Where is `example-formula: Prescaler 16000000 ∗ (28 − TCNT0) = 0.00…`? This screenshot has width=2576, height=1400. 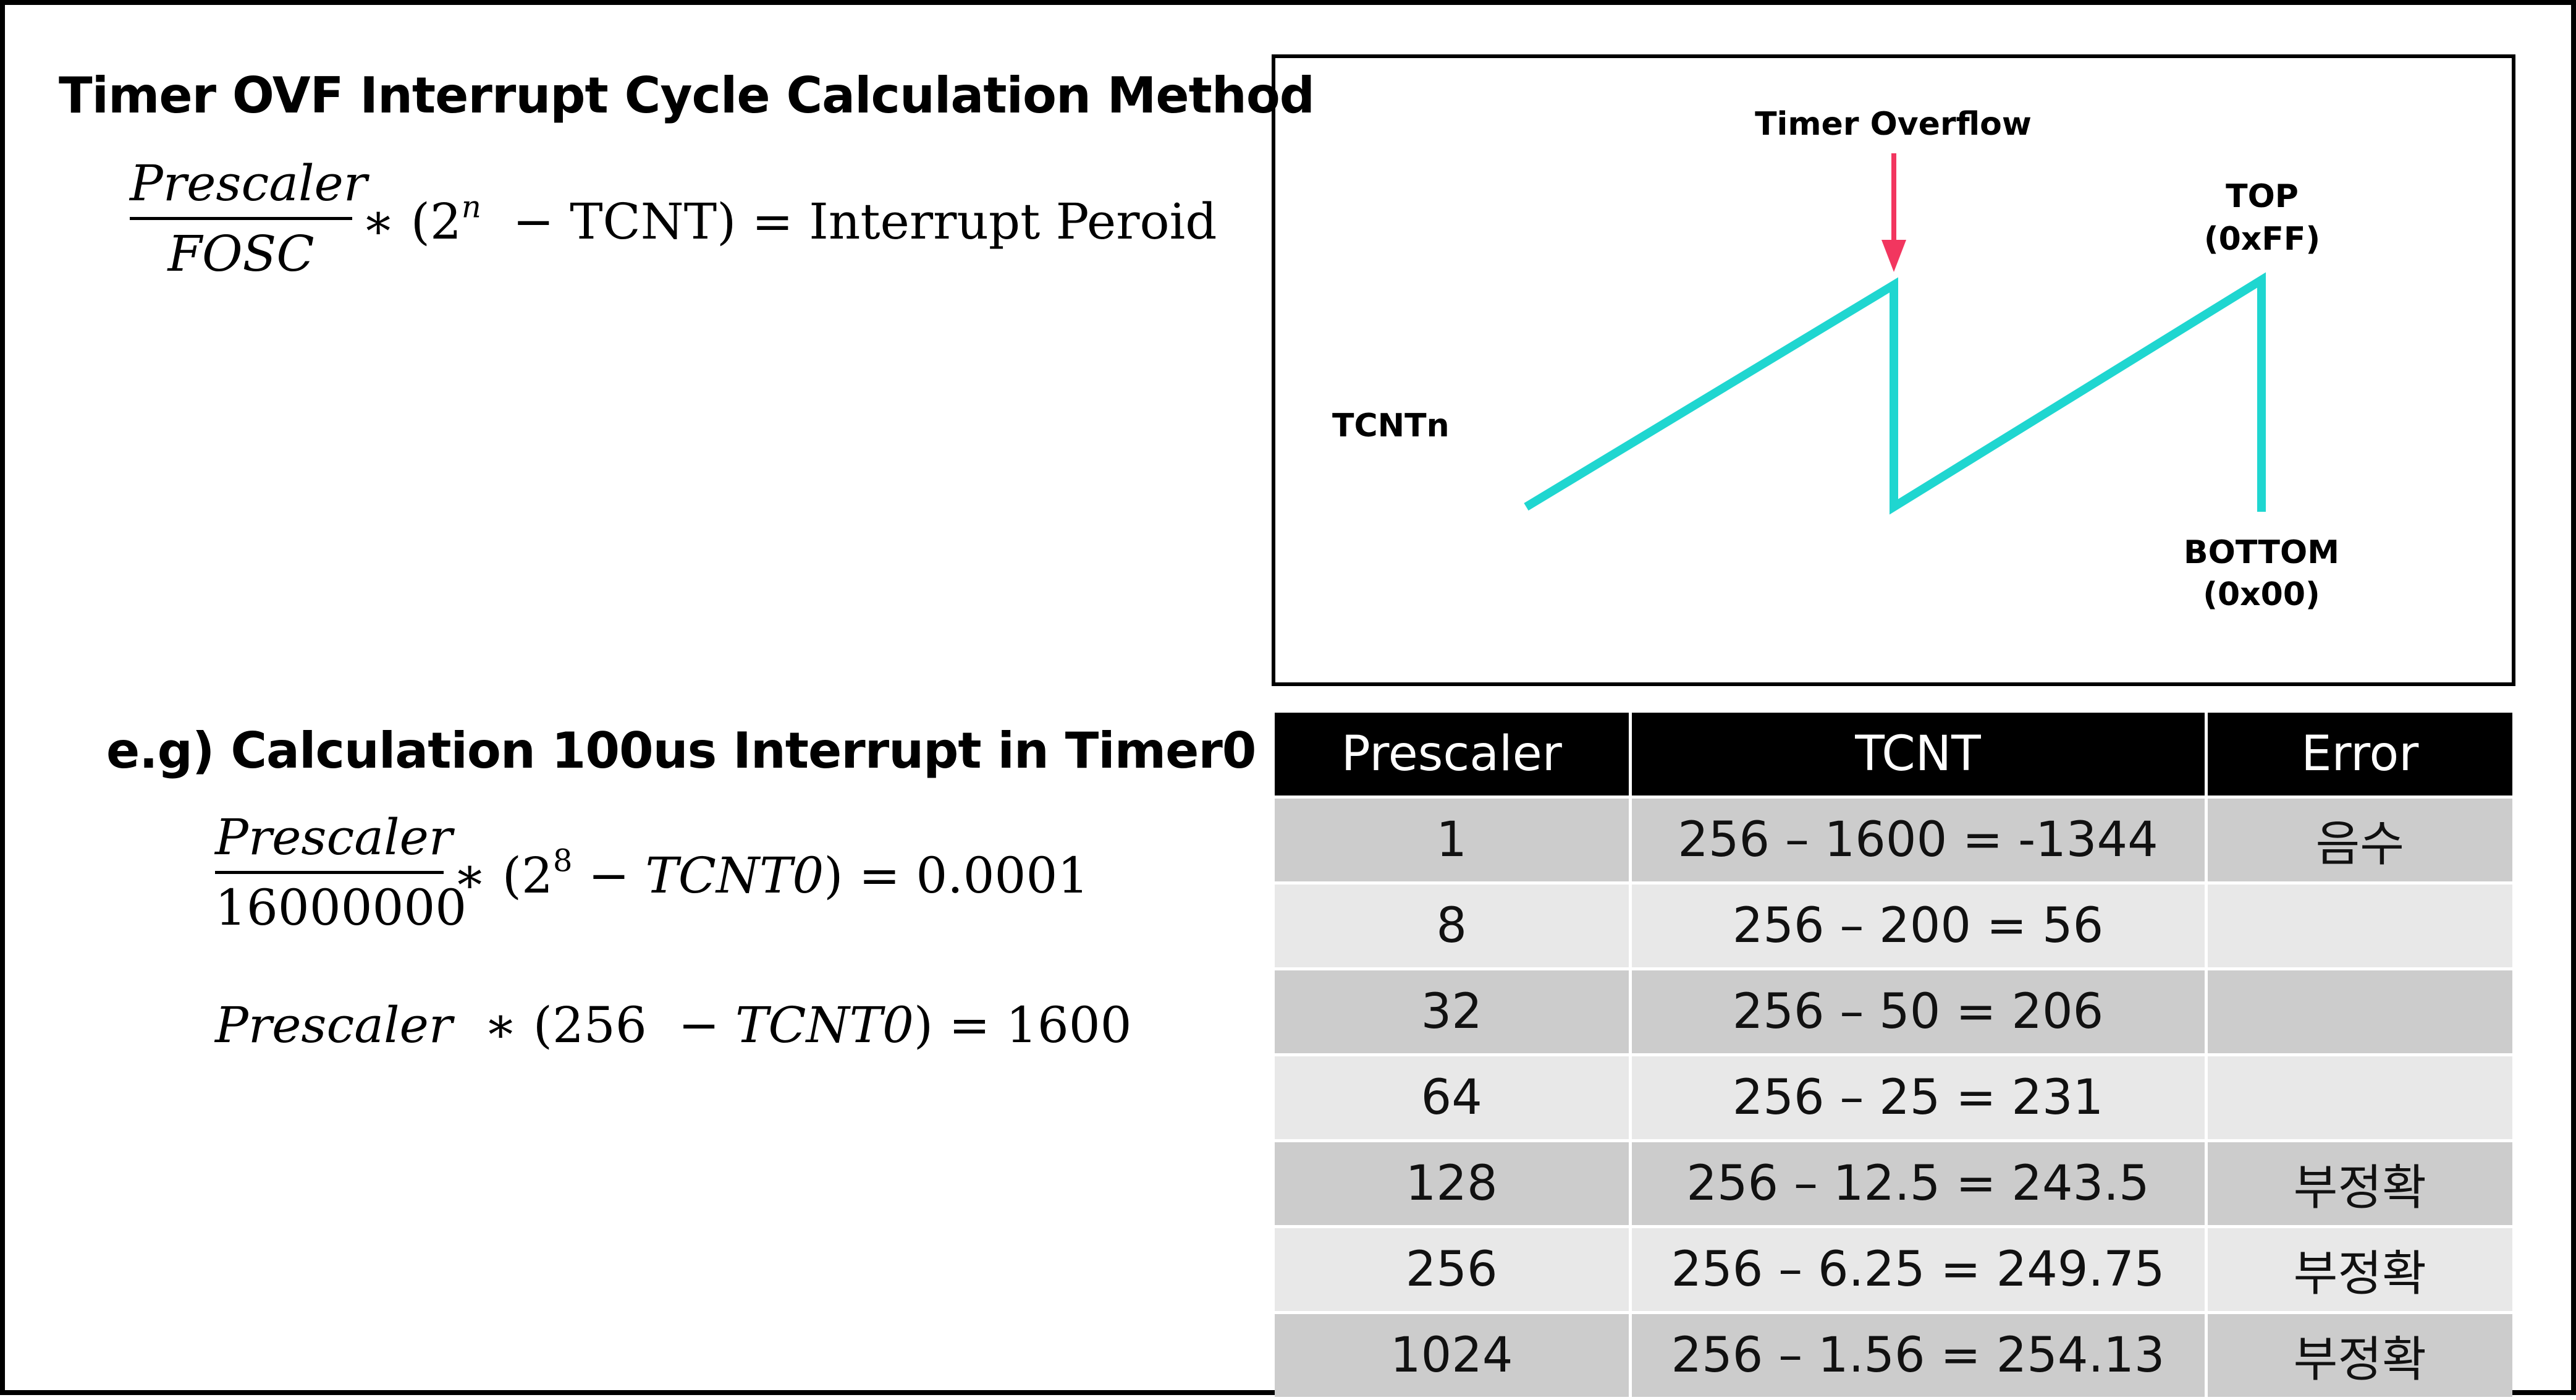 example-formula: Prescaler 16000000 ∗ (28 − TCNT0) = 0.00… is located at coordinates (652, 876).